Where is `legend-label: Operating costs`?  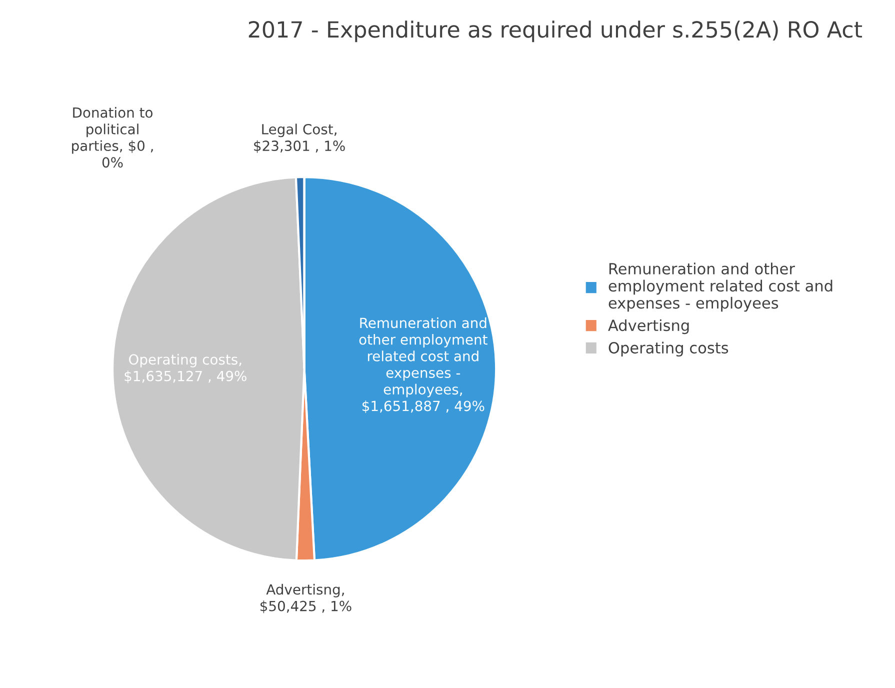 legend-label: Operating costs is located at coordinates (668, 349).